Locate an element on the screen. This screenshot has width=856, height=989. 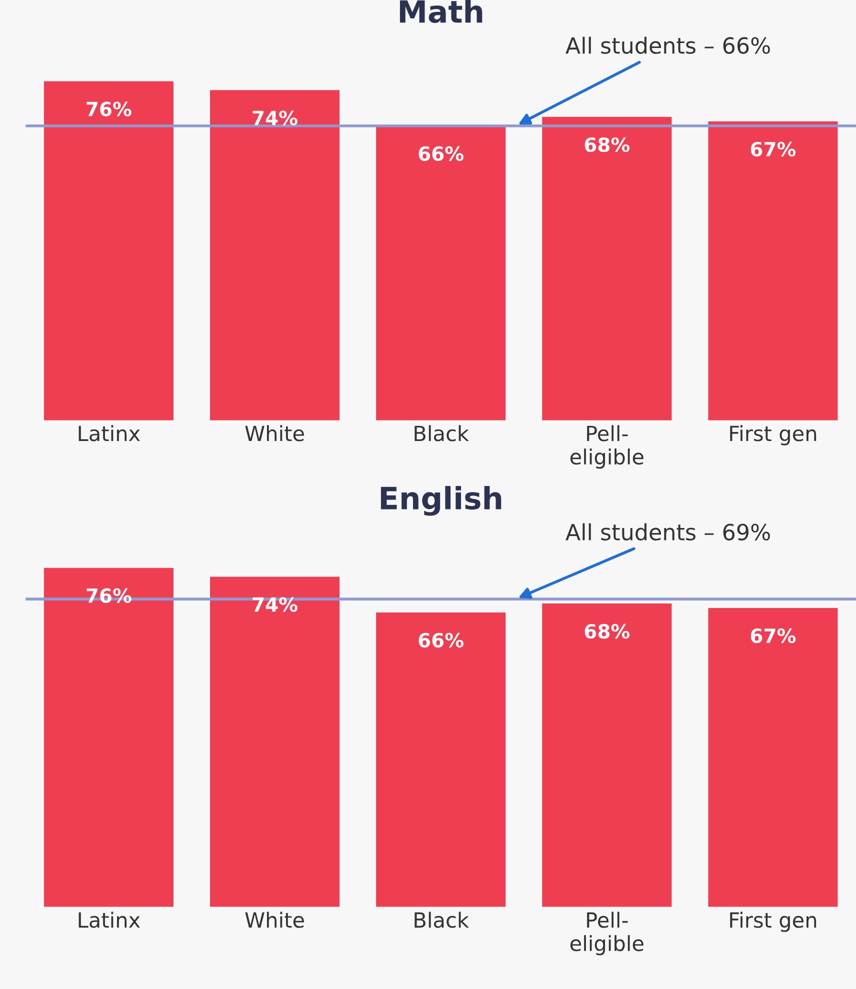
data-label: 76% is located at coordinates (109, 109).